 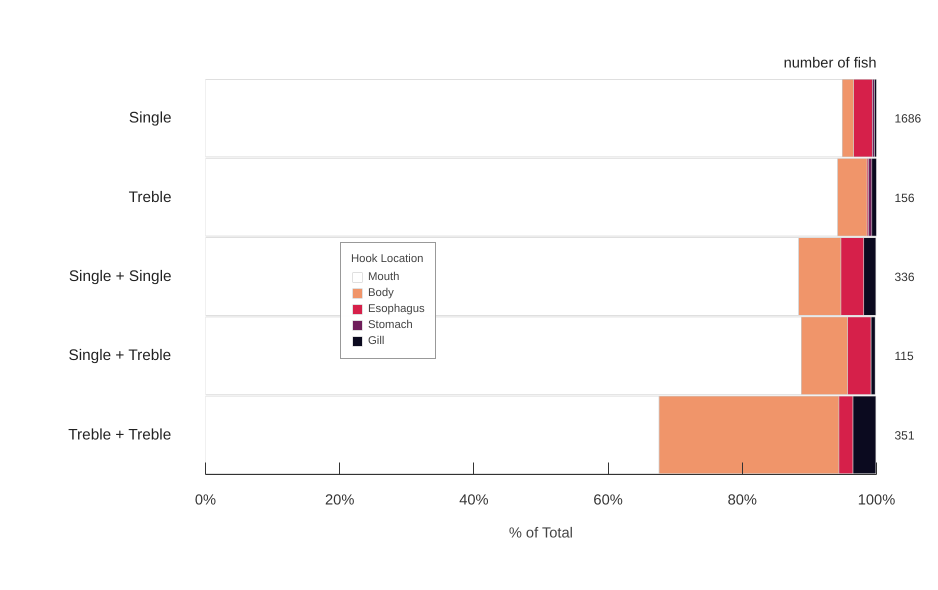 What do you see at coordinates (904, 356) in the screenshot?
I see `text: 115` at bounding box center [904, 356].